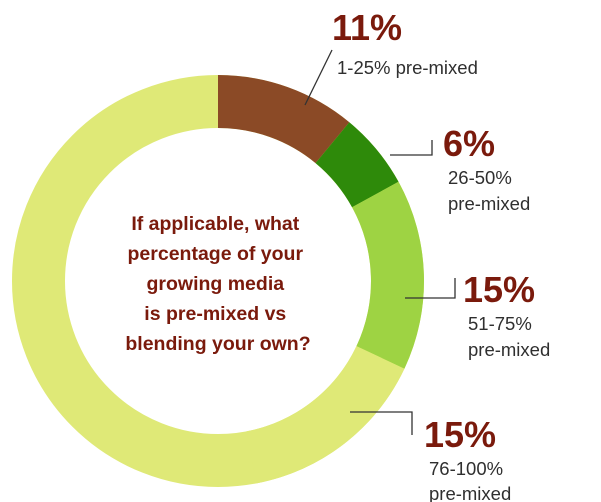 The width and height of the screenshot is (601, 502). Describe the element at coordinates (480, 177) in the screenshot. I see `slice-2-label: 26-50%` at that location.